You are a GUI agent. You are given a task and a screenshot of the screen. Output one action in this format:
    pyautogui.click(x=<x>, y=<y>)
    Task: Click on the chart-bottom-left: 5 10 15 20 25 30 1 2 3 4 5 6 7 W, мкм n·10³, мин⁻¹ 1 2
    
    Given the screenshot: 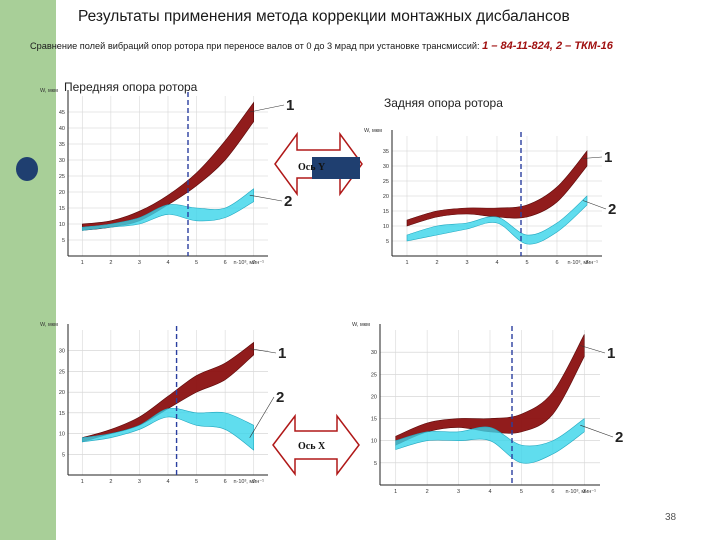 What is the action you would take?
    pyautogui.click(x=163, y=403)
    